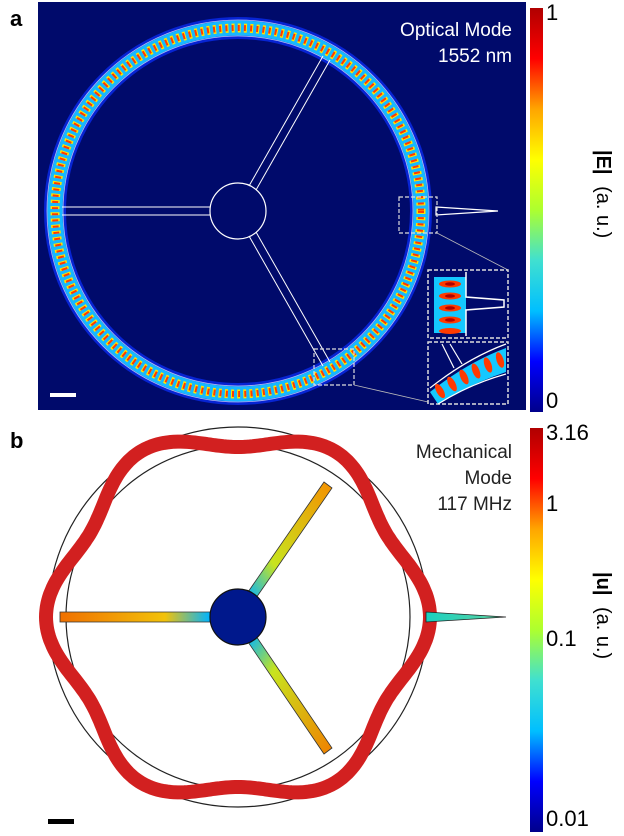 The width and height of the screenshot is (624, 836). What do you see at coordinates (456, 30) in the screenshot?
I see `optical-mode-title: Optical Mode` at bounding box center [456, 30].